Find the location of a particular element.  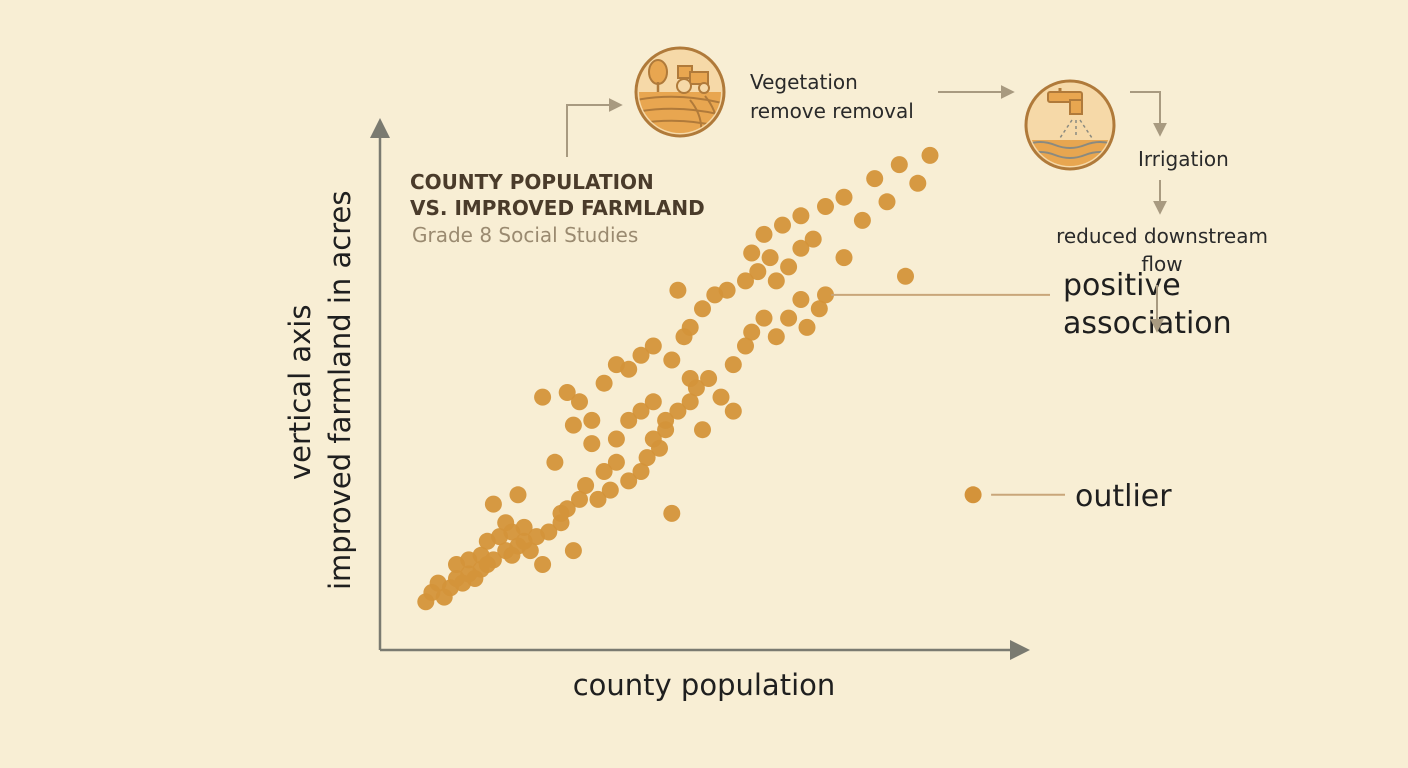

flow-step2: Irrigation is located at coordinates (1183, 159).